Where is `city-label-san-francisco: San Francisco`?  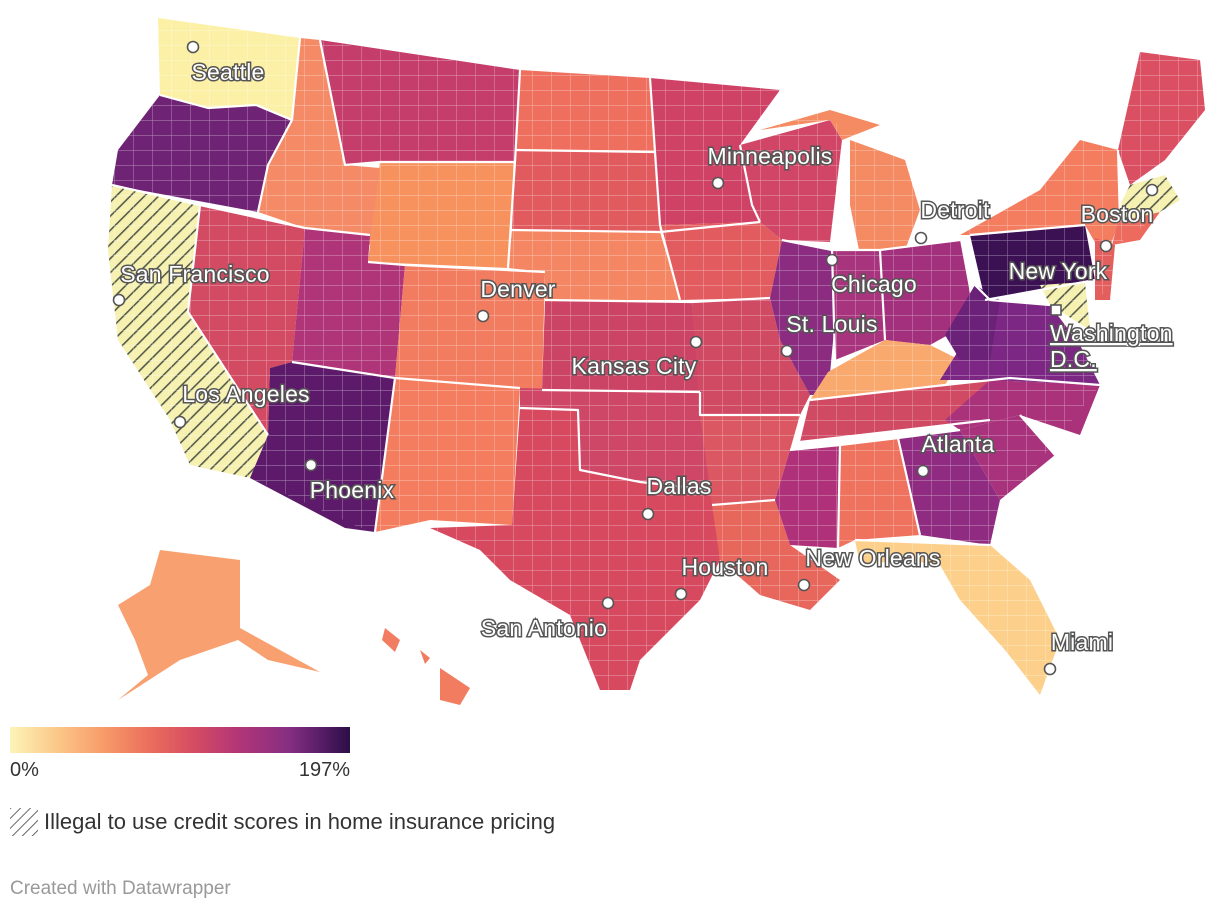
city-label-san-francisco: San Francisco is located at coordinates (195, 274).